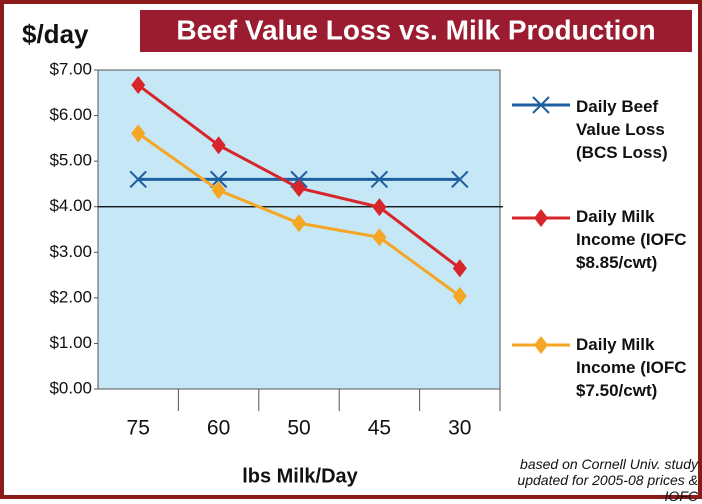  Describe the element at coordinates (379, 428) in the screenshot. I see `x-tick-label: 45` at that location.